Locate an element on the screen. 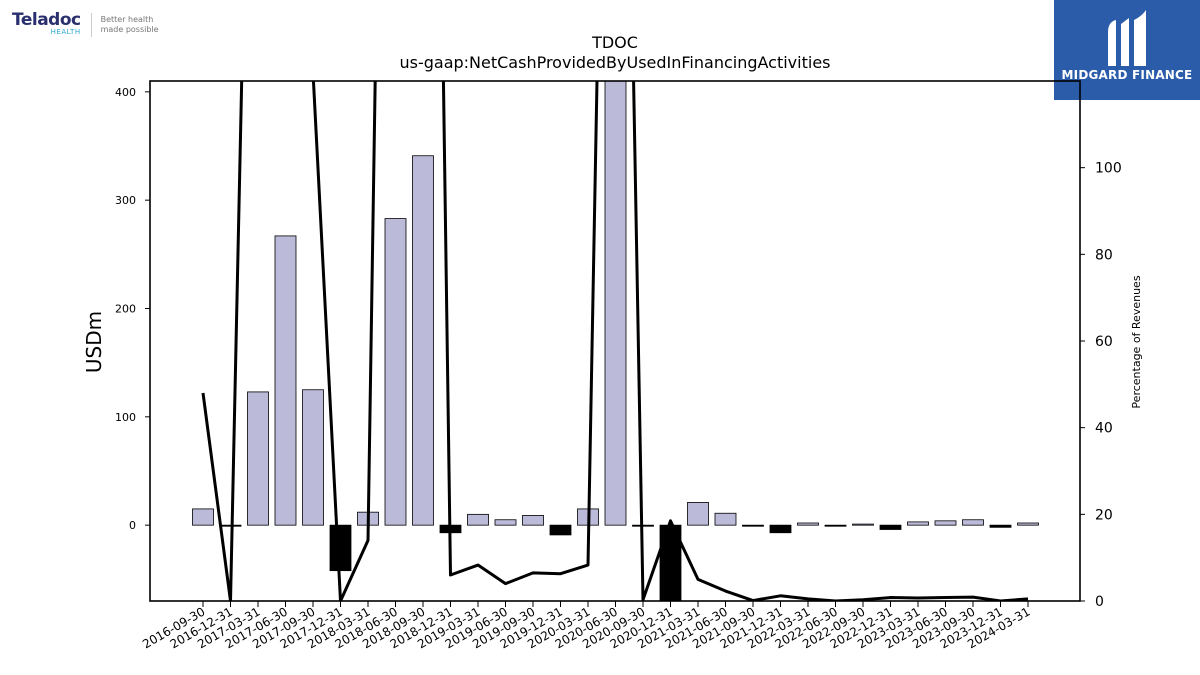 The height and width of the screenshot is (675, 1200). y-tick-label-400: 400 is located at coordinates (125, 92).